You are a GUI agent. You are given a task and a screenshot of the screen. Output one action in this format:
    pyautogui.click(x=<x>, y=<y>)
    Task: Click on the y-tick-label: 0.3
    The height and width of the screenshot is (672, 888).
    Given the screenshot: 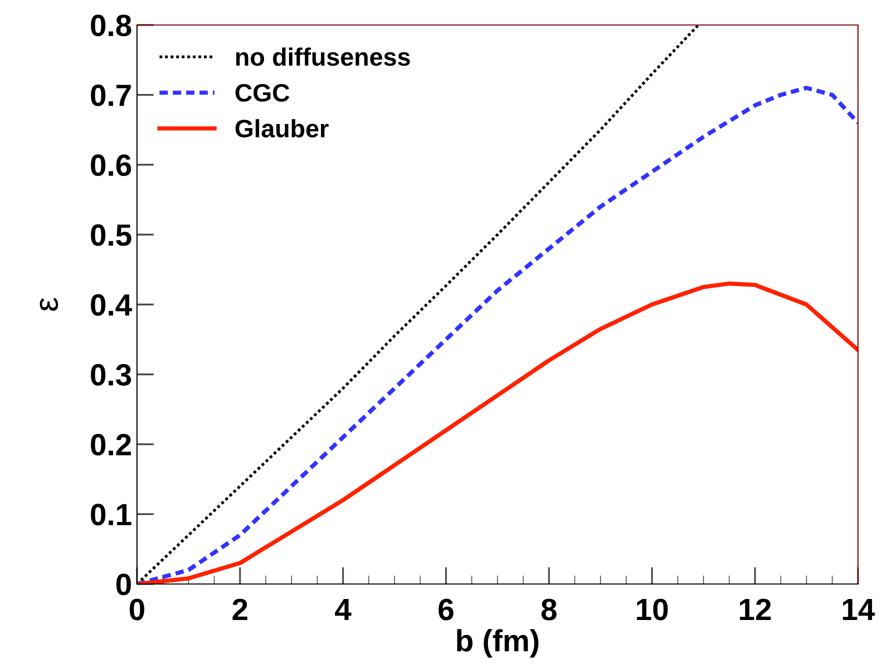 What is the action you would take?
    pyautogui.click(x=111, y=375)
    